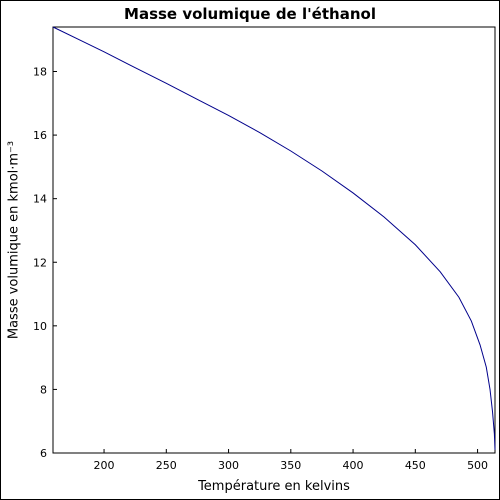  What do you see at coordinates (104, 465) in the screenshot?
I see `x-tick-label: 200` at bounding box center [104, 465].